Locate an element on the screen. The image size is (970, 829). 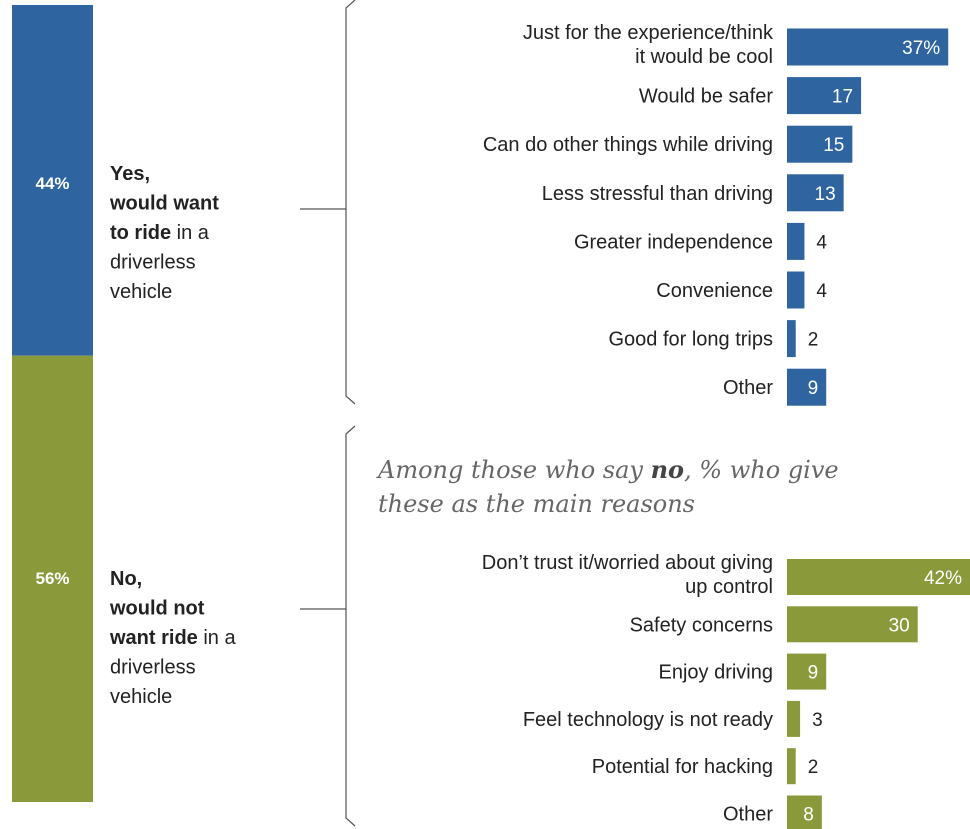
group-label-yes-part: Yes, is located at coordinates (130, 174).